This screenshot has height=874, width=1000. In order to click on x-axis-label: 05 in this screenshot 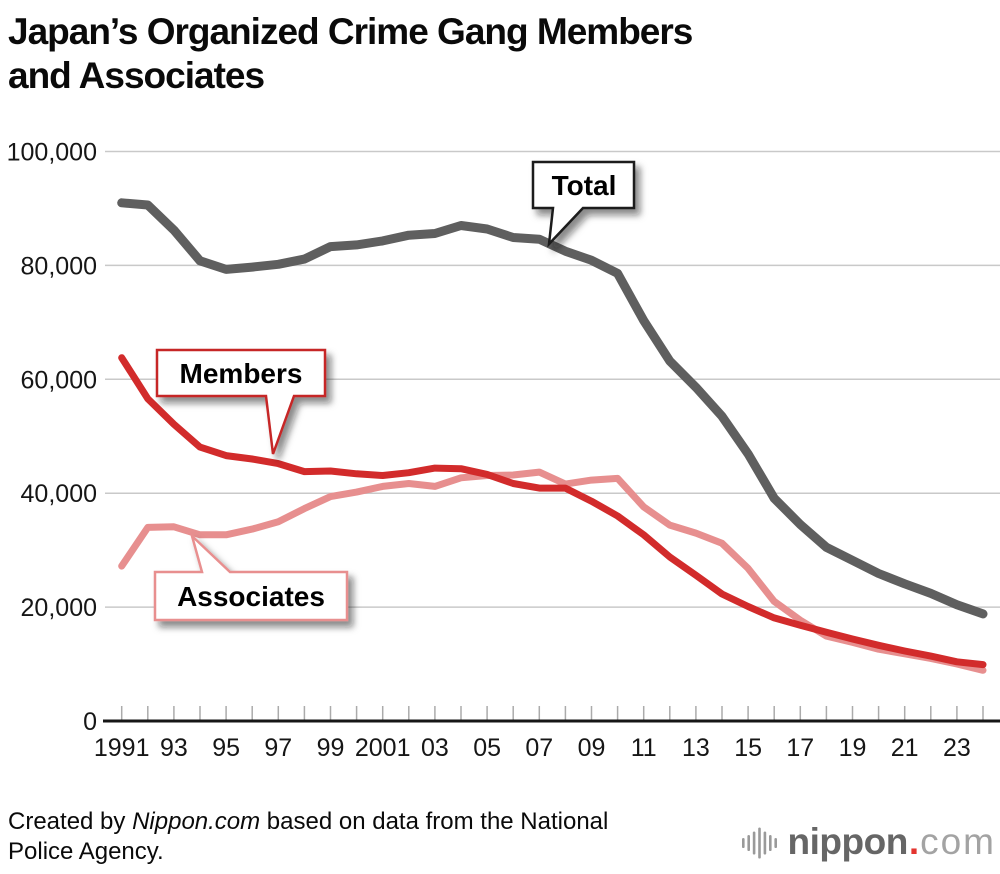, I will do `click(487, 748)`.